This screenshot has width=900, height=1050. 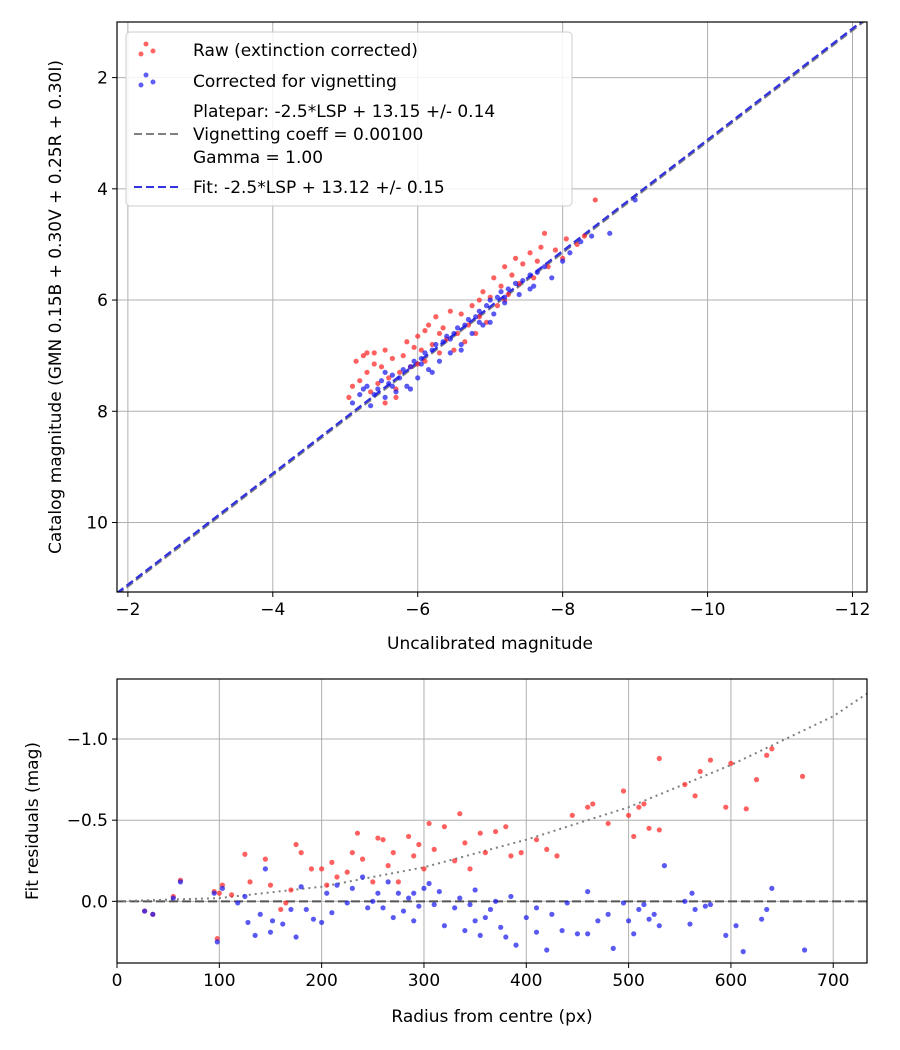 What do you see at coordinates (102, 412) in the screenshot?
I see `y-tick-label: 8` at bounding box center [102, 412].